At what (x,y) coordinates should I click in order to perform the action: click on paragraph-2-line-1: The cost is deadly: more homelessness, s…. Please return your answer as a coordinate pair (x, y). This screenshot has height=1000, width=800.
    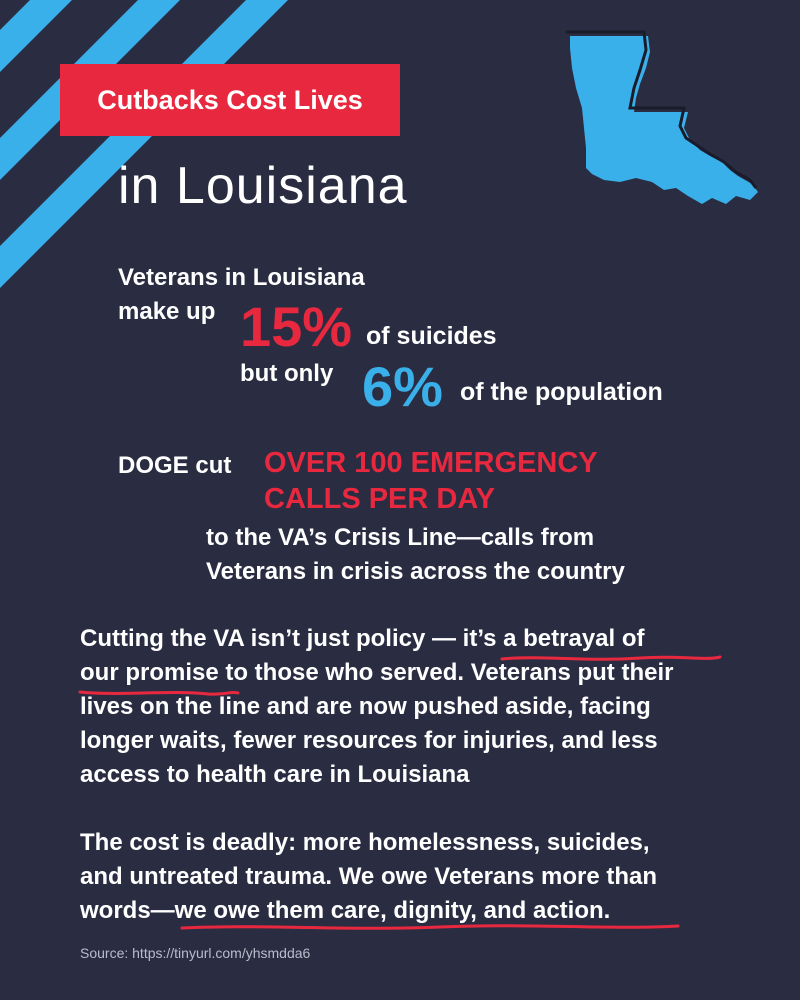
    Looking at the image, I should click on (365, 842).